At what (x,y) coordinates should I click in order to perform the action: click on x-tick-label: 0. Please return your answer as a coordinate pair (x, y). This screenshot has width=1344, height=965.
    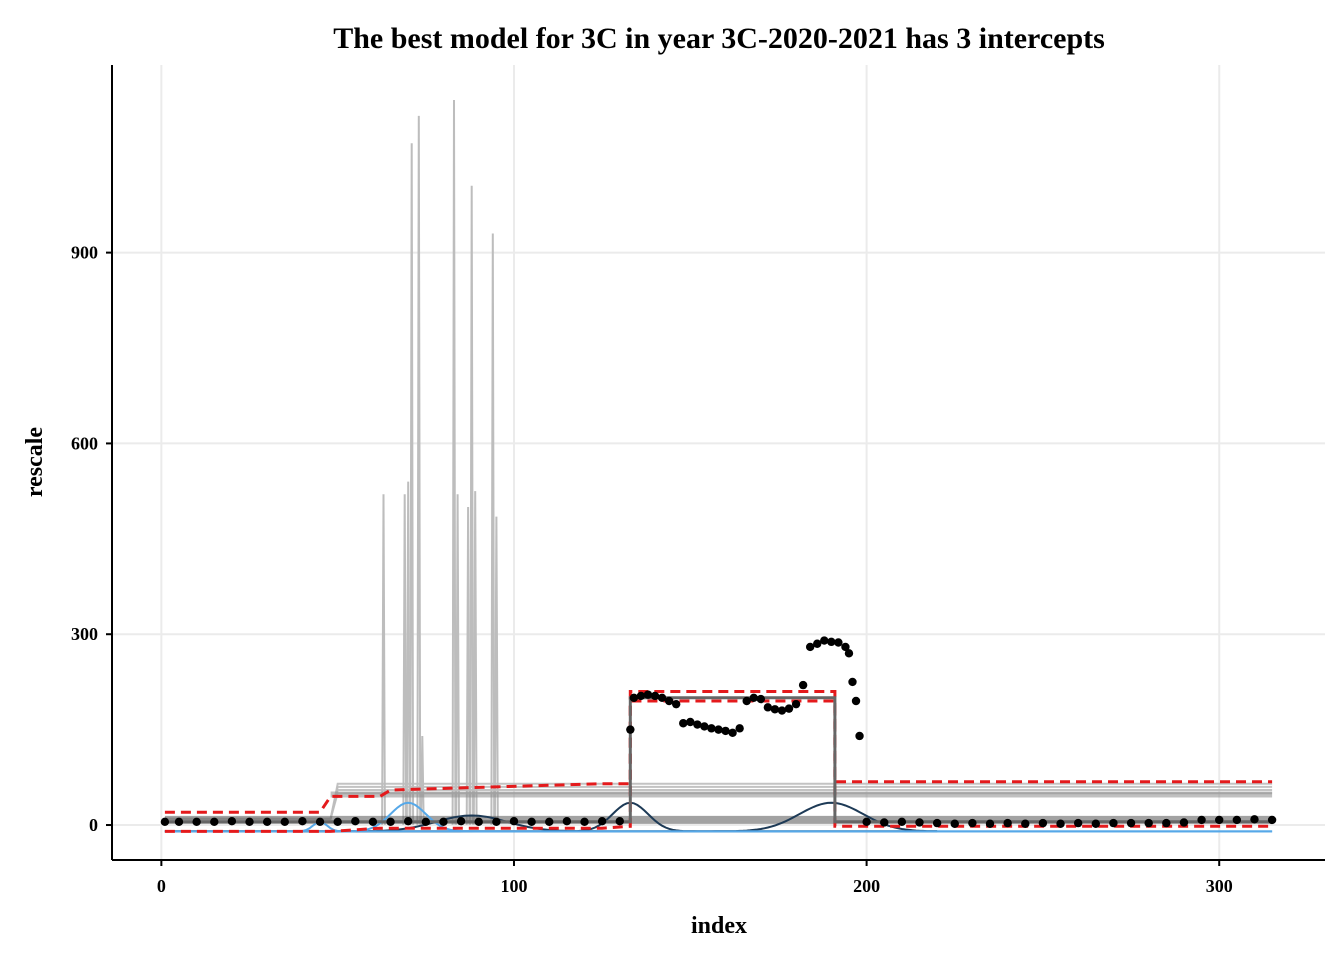
    Looking at the image, I should click on (161, 886).